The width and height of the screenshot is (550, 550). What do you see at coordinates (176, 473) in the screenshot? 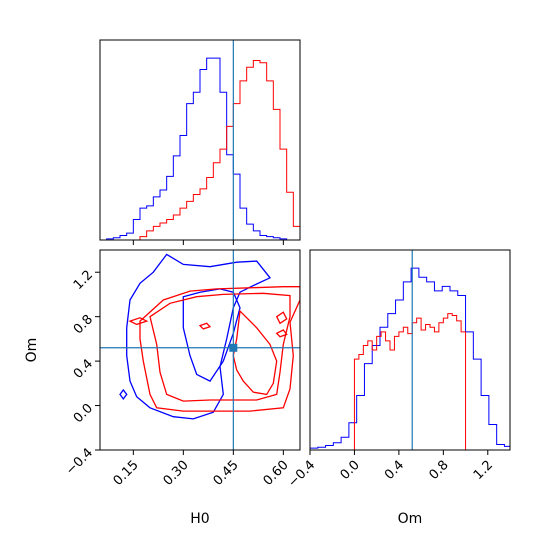
I see `contour-x-tick-label-1: 0.30` at bounding box center [176, 473].